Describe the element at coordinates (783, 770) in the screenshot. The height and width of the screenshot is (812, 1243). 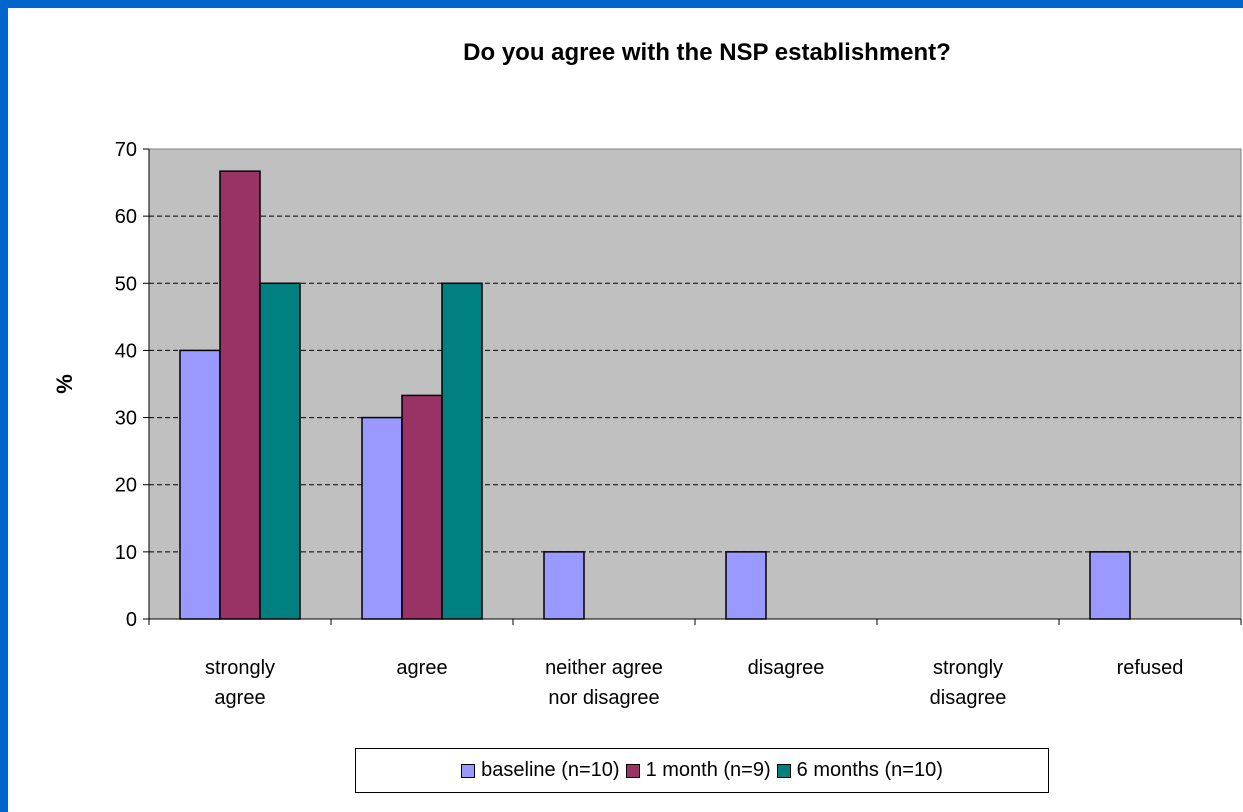
I see `legend-swatch-6-months` at that location.